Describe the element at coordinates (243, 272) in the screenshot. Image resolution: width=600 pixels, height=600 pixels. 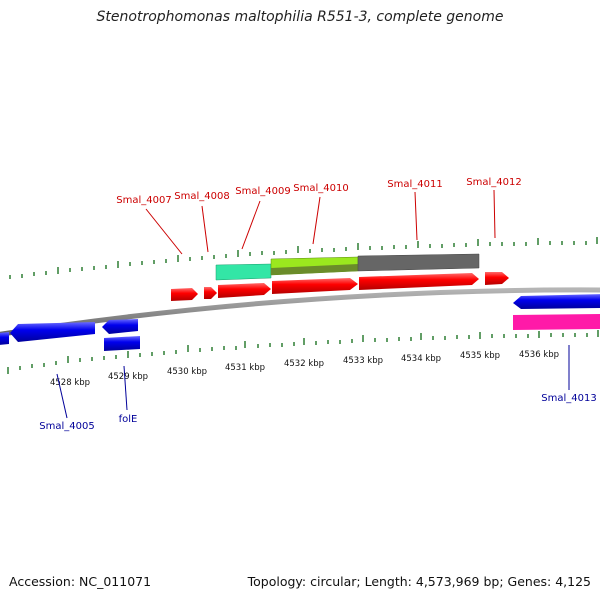
I see `feature-segment-teal` at that location.